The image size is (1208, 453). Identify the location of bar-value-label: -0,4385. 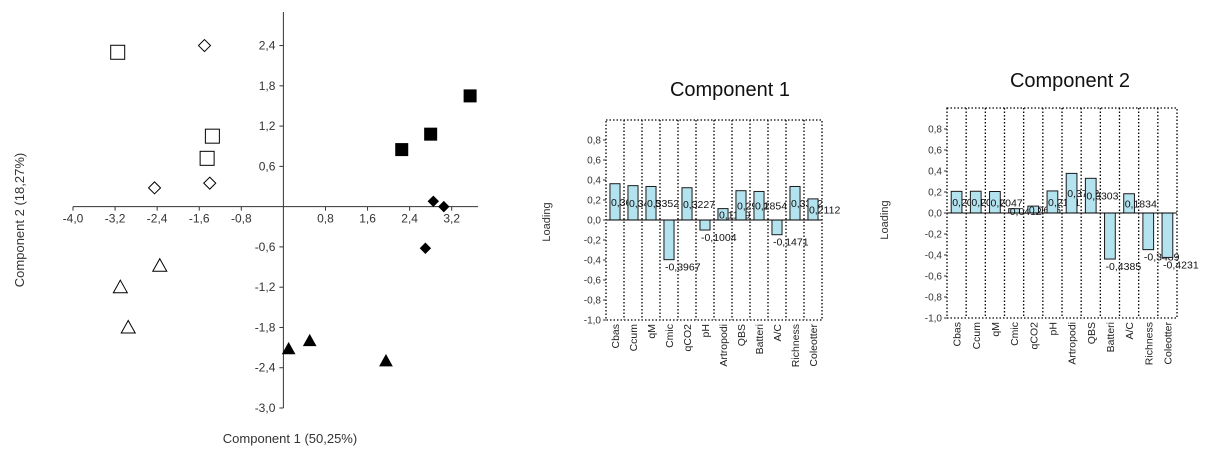
(1124, 267).